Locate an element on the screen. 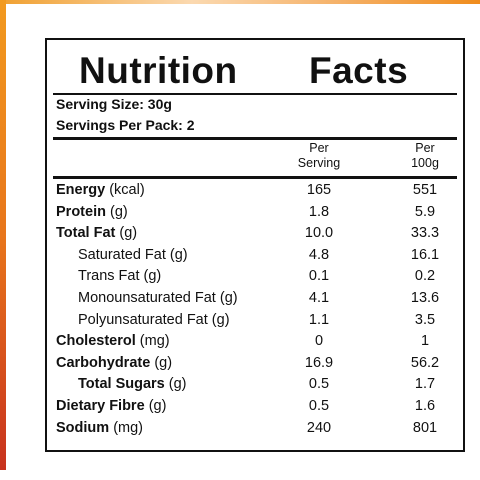 The image size is (480, 480). nutrient-row: Saturated Fat (g) 4.8 16.1 is located at coordinates (255, 255).